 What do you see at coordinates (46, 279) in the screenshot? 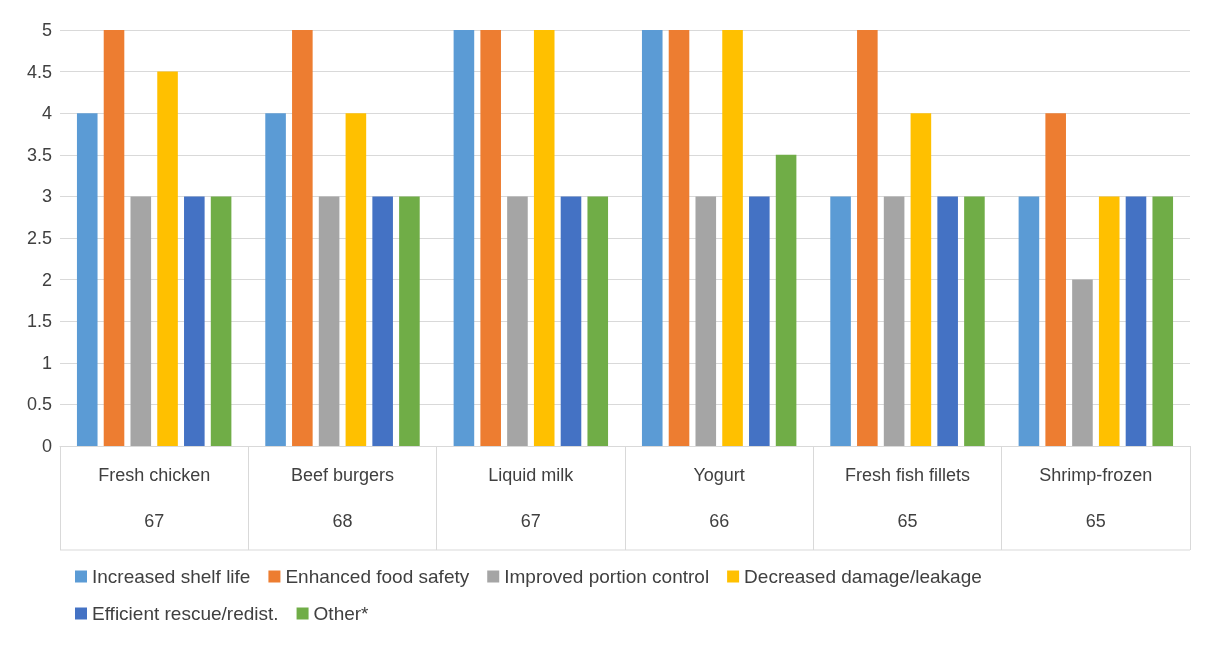
I see `y-tick-label: 2` at bounding box center [46, 279].